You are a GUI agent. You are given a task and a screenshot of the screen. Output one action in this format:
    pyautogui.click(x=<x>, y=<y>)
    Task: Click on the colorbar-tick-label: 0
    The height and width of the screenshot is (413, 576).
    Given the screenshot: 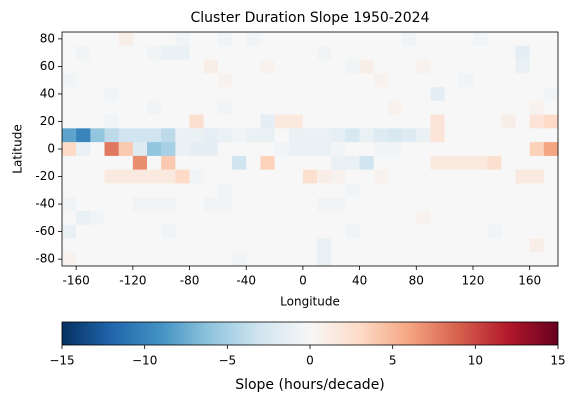 What is the action you would take?
    pyautogui.click(x=310, y=361)
    